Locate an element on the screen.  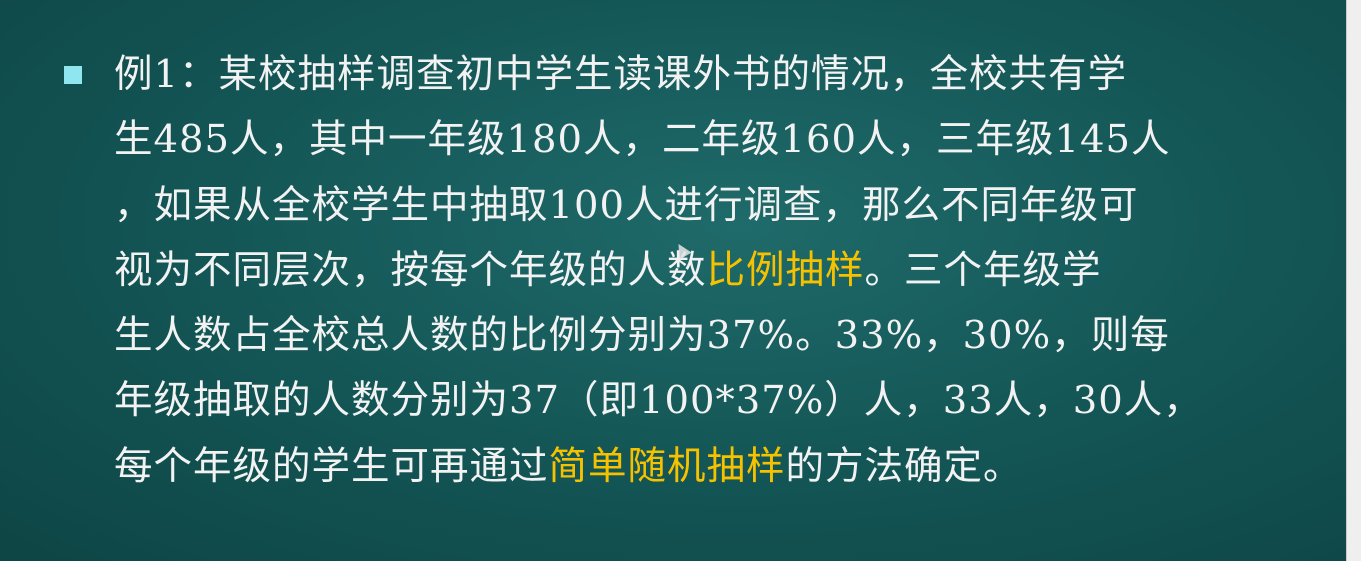
paragraph-line-4: 视为不同层次，按每个年级的人数比例抽样。三个年级学 is located at coordinates (694, 270).